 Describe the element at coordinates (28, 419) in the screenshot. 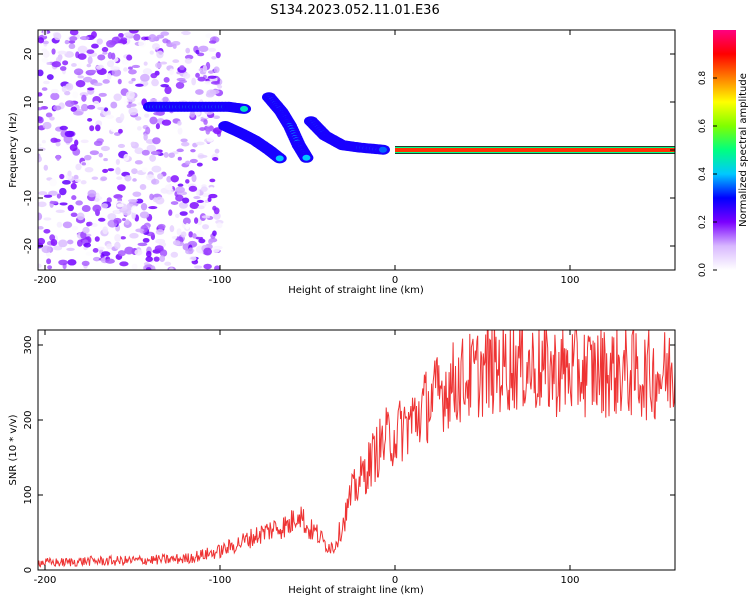

I see `snr-y-tick-label: 200` at that location.